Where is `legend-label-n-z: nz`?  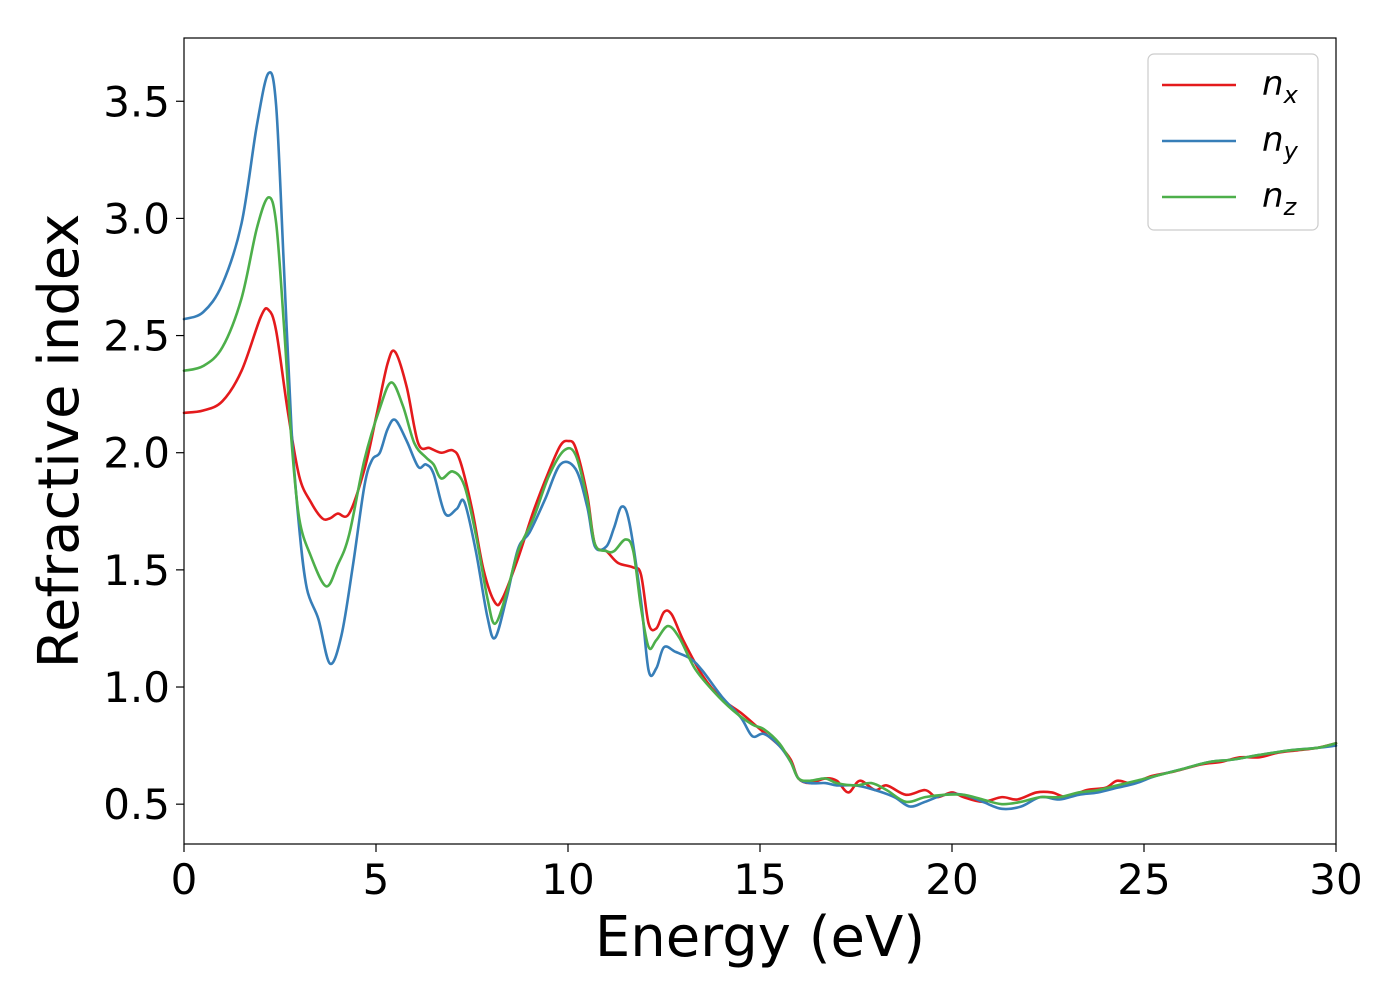
legend-label-n-z: nz is located at coordinates (1280, 198).